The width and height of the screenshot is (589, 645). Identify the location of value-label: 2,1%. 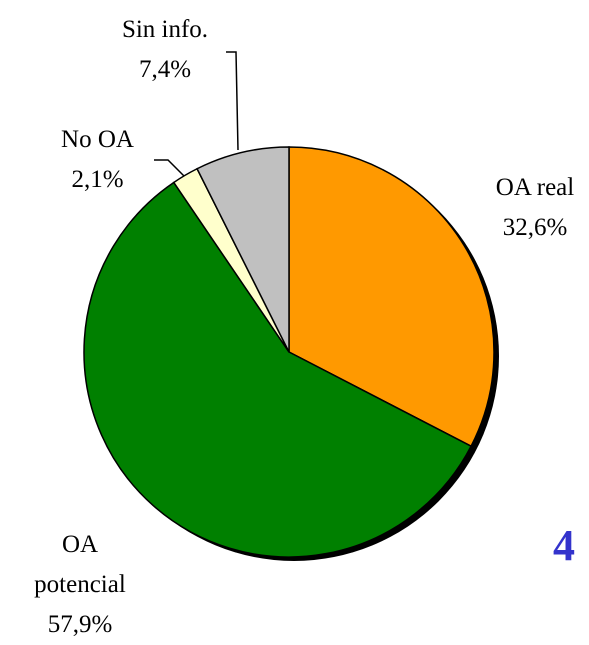
(97, 179).